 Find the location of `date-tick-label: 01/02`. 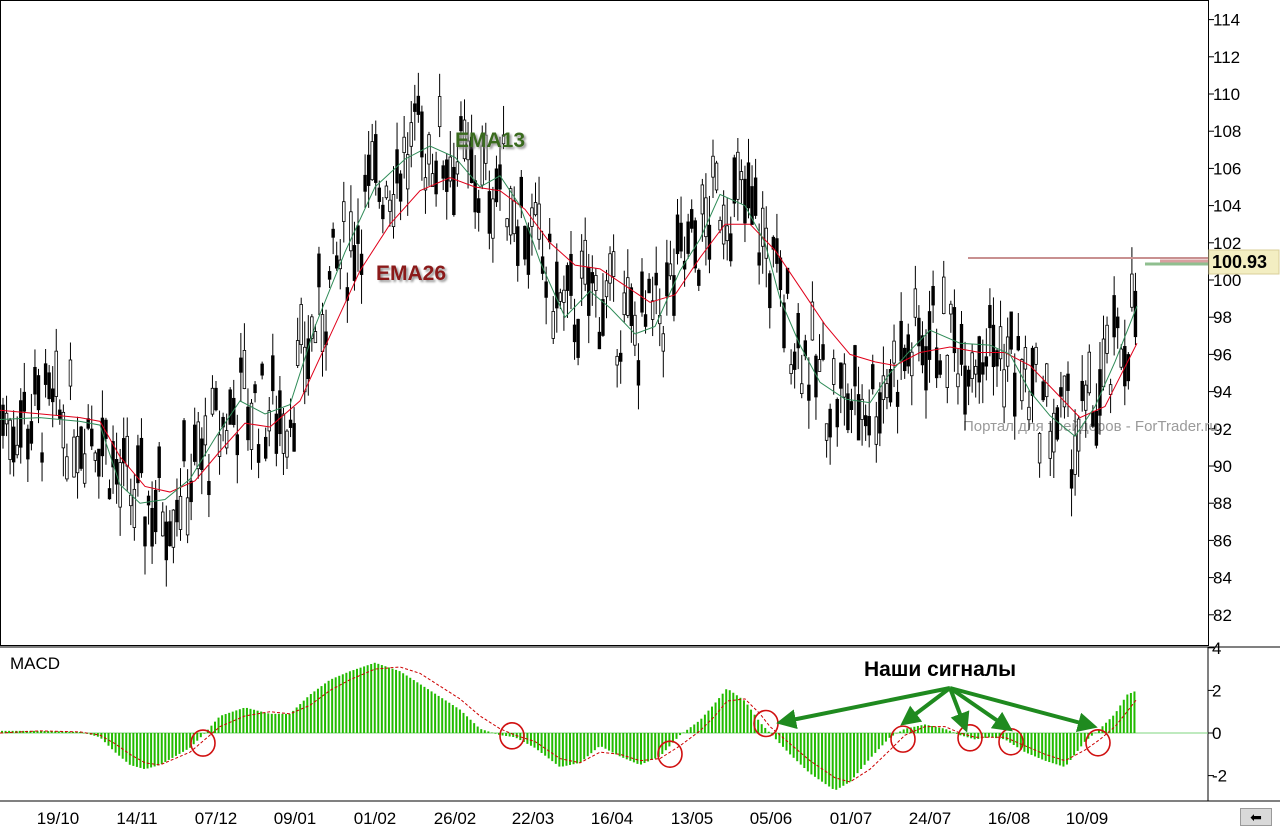

date-tick-label: 01/02 is located at coordinates (375, 818).